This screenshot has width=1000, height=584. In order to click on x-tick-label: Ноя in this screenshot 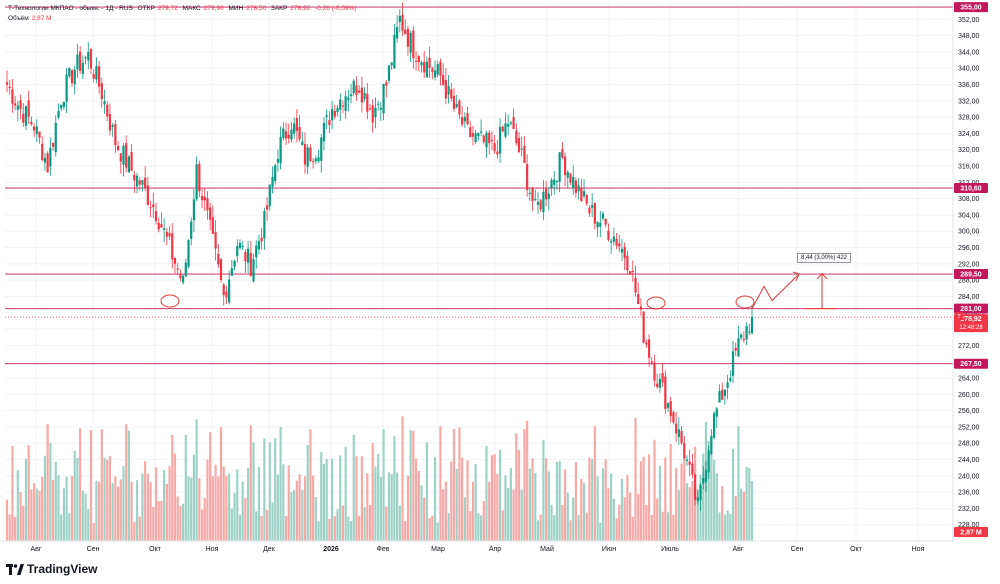, I will do `click(918, 549)`.